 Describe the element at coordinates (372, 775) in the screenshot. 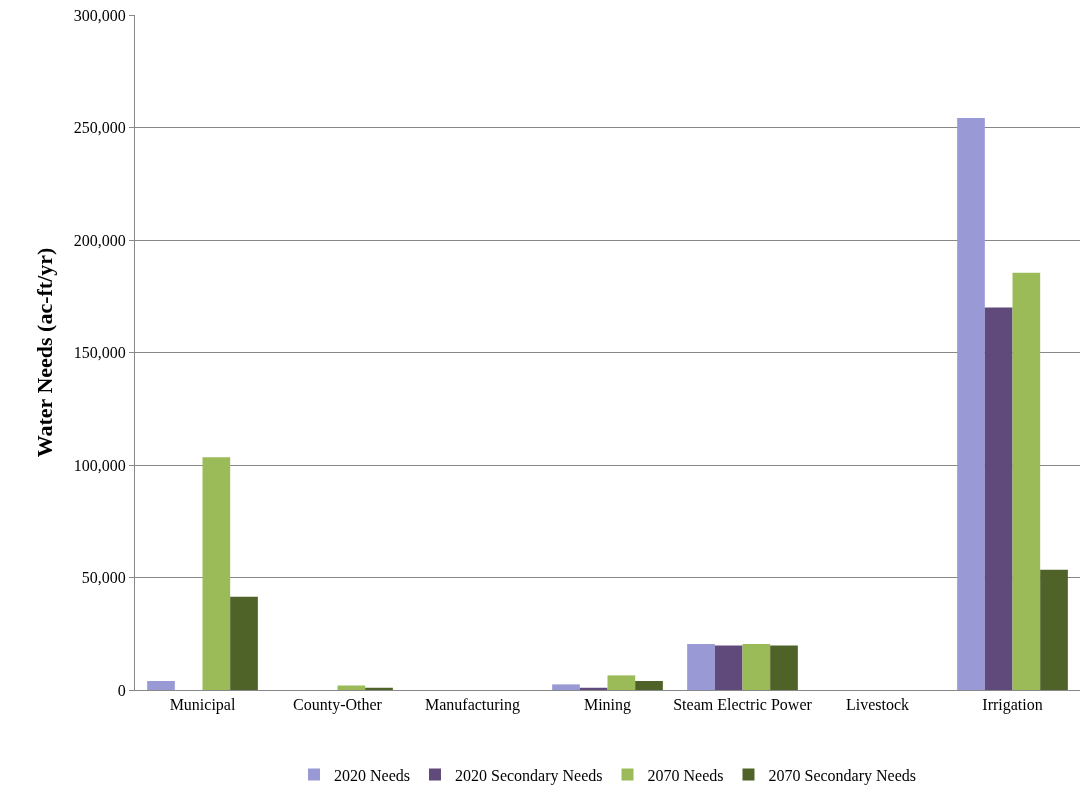

I see `legend-label: 2020 Needs` at that location.